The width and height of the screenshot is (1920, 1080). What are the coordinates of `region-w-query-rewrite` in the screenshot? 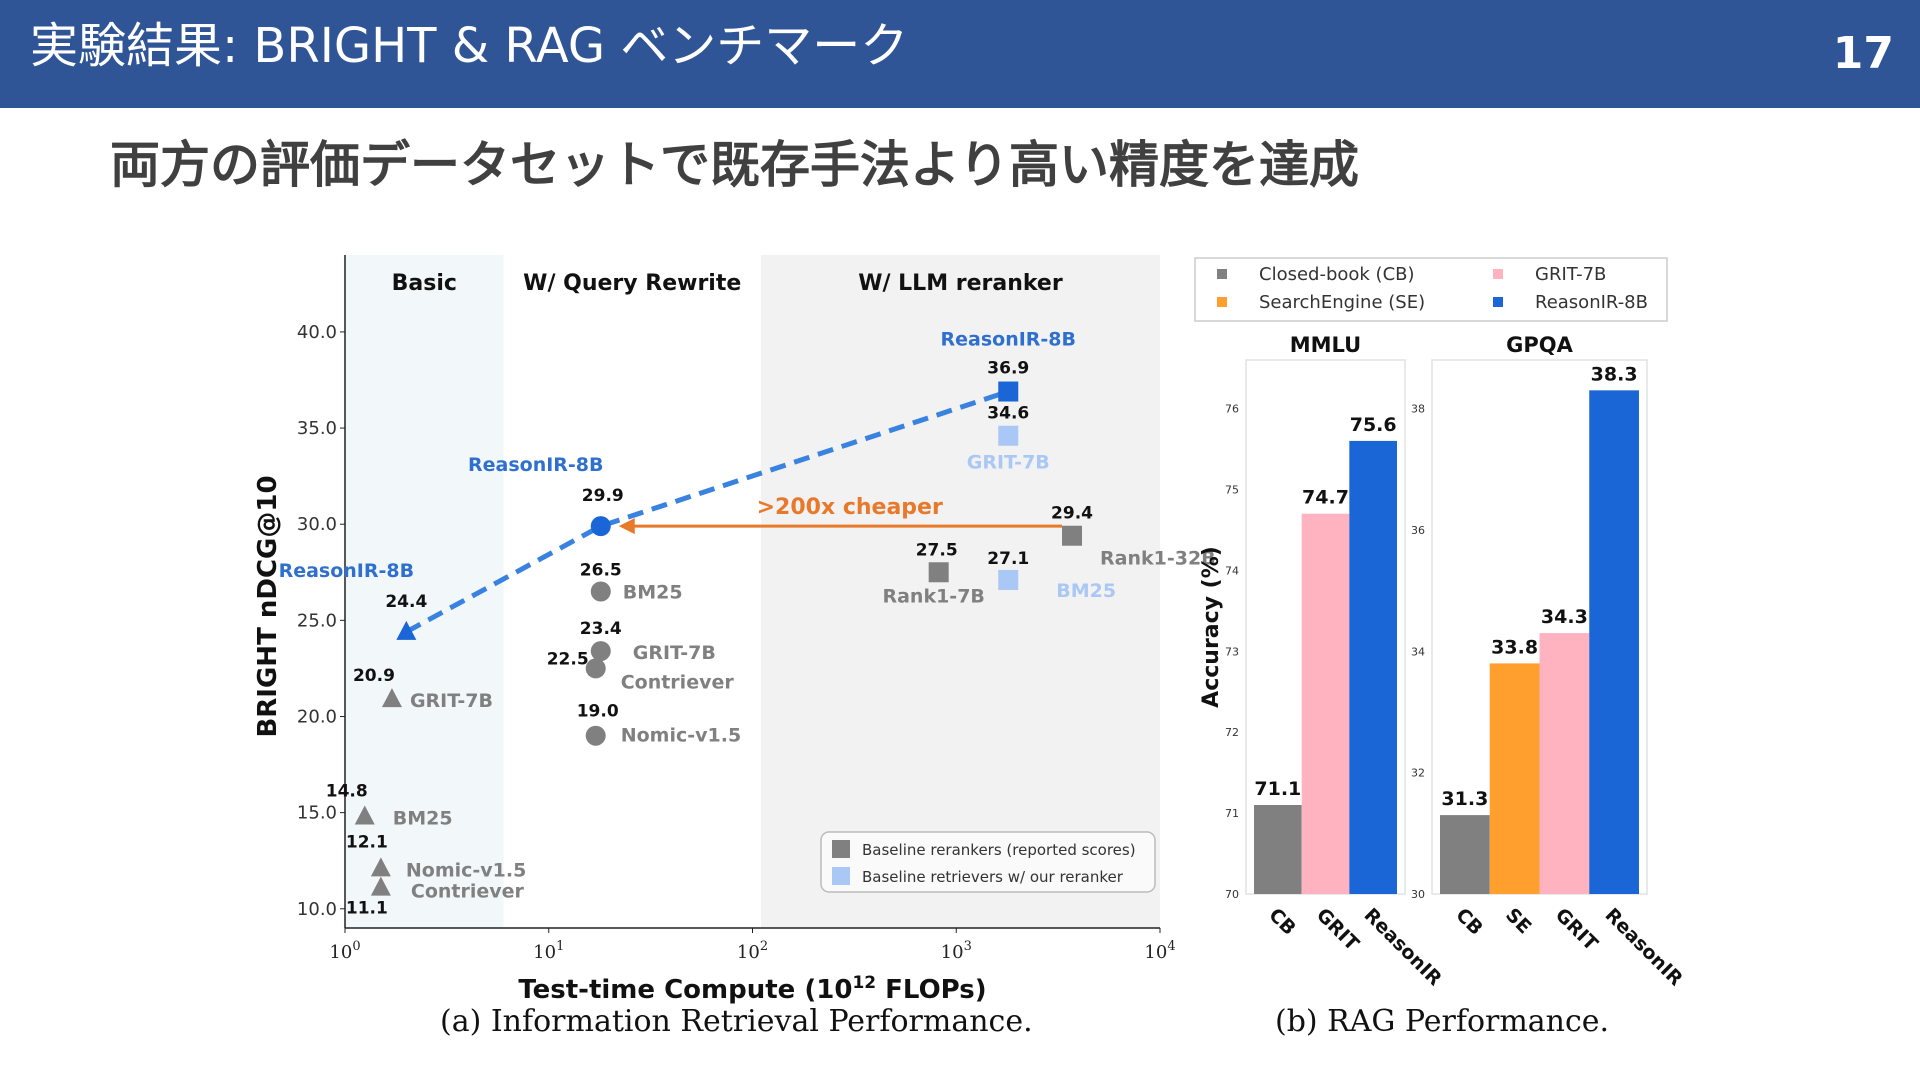 It's located at (632, 591).